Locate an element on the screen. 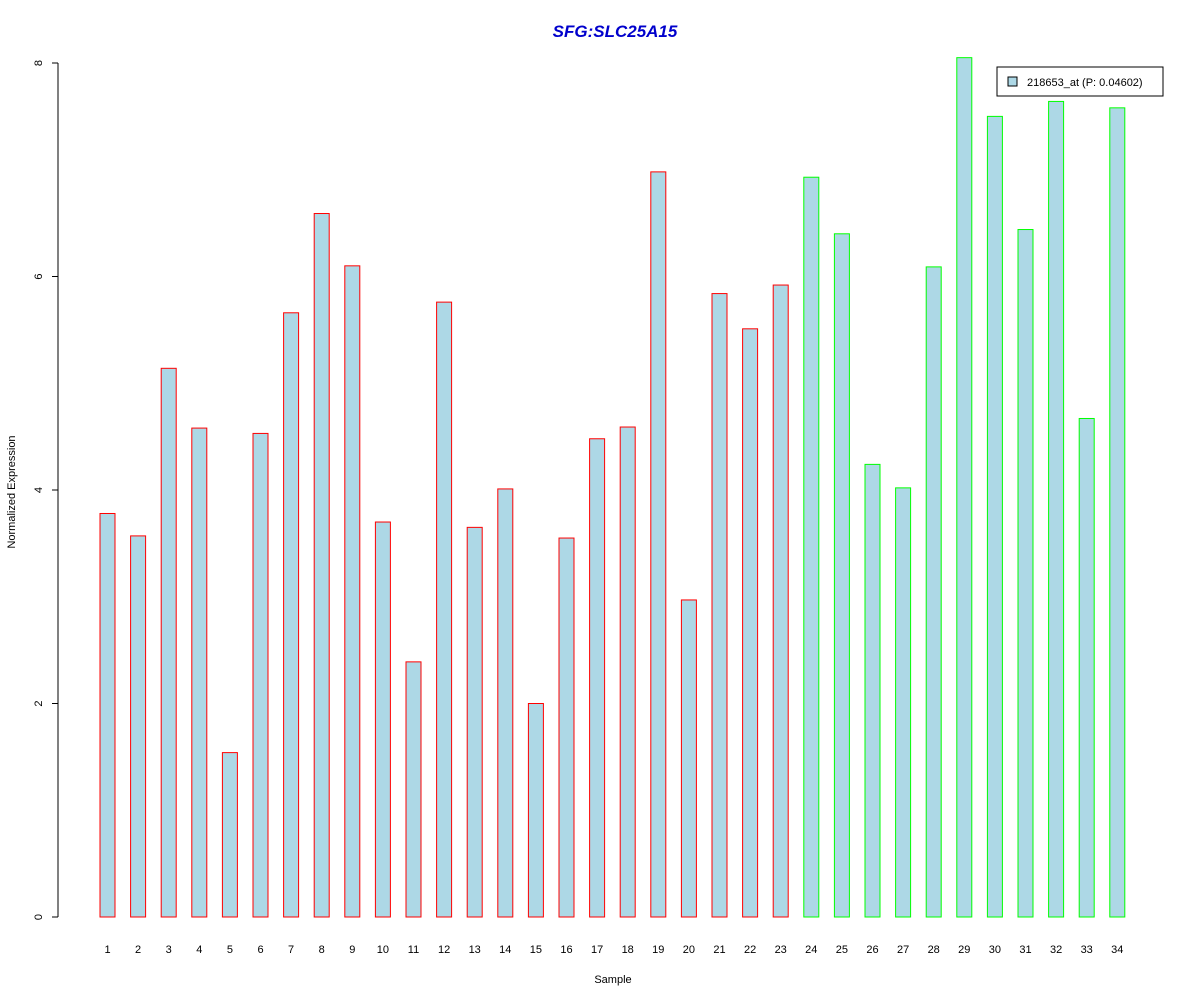  y-tick-label-2: 2 is located at coordinates (39, 703).